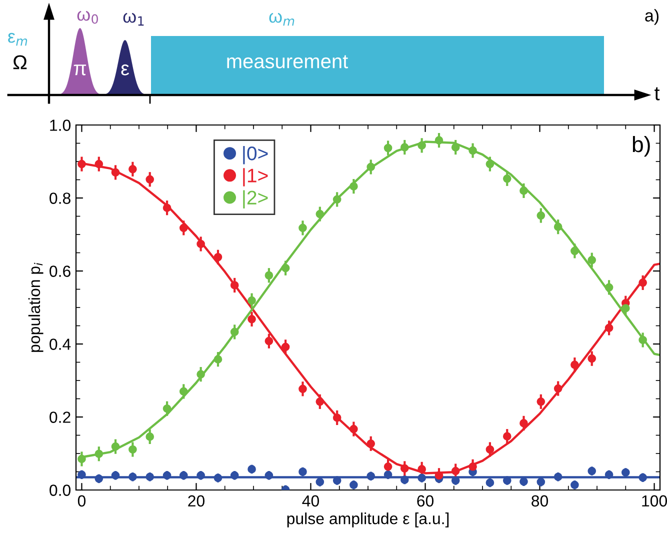 The height and width of the screenshot is (551, 667). What do you see at coordinates (60, 417) in the screenshot?
I see `y-tick-label: 0.2` at bounding box center [60, 417].